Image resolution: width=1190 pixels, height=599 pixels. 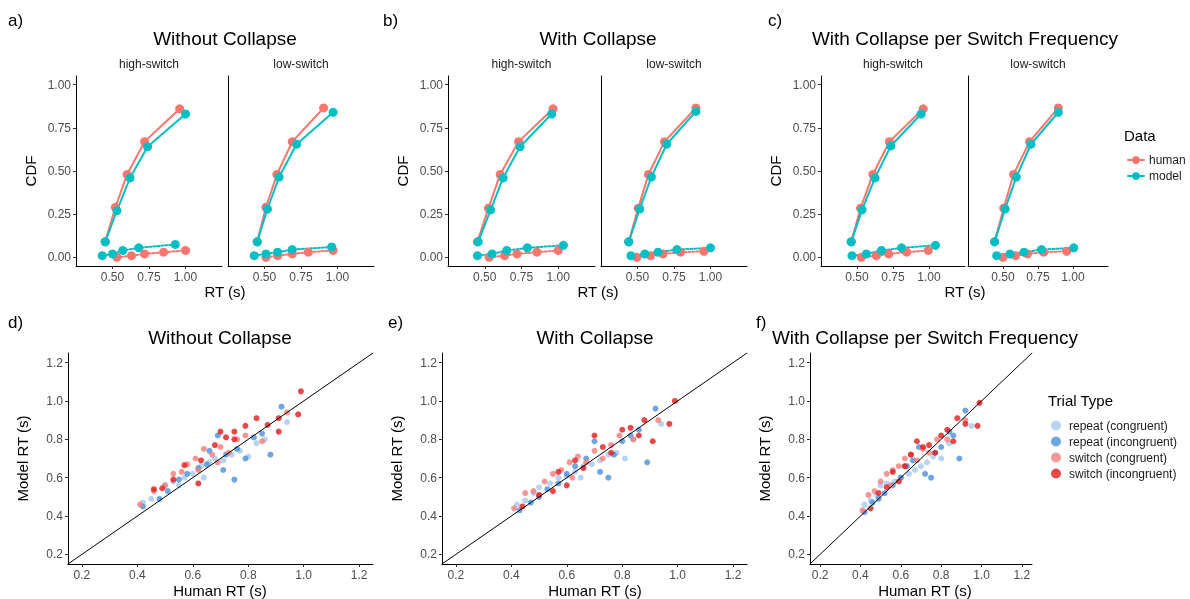 What do you see at coordinates (1118, 457) in the screenshot?
I see `legend-label: switch (congruent)` at bounding box center [1118, 457].